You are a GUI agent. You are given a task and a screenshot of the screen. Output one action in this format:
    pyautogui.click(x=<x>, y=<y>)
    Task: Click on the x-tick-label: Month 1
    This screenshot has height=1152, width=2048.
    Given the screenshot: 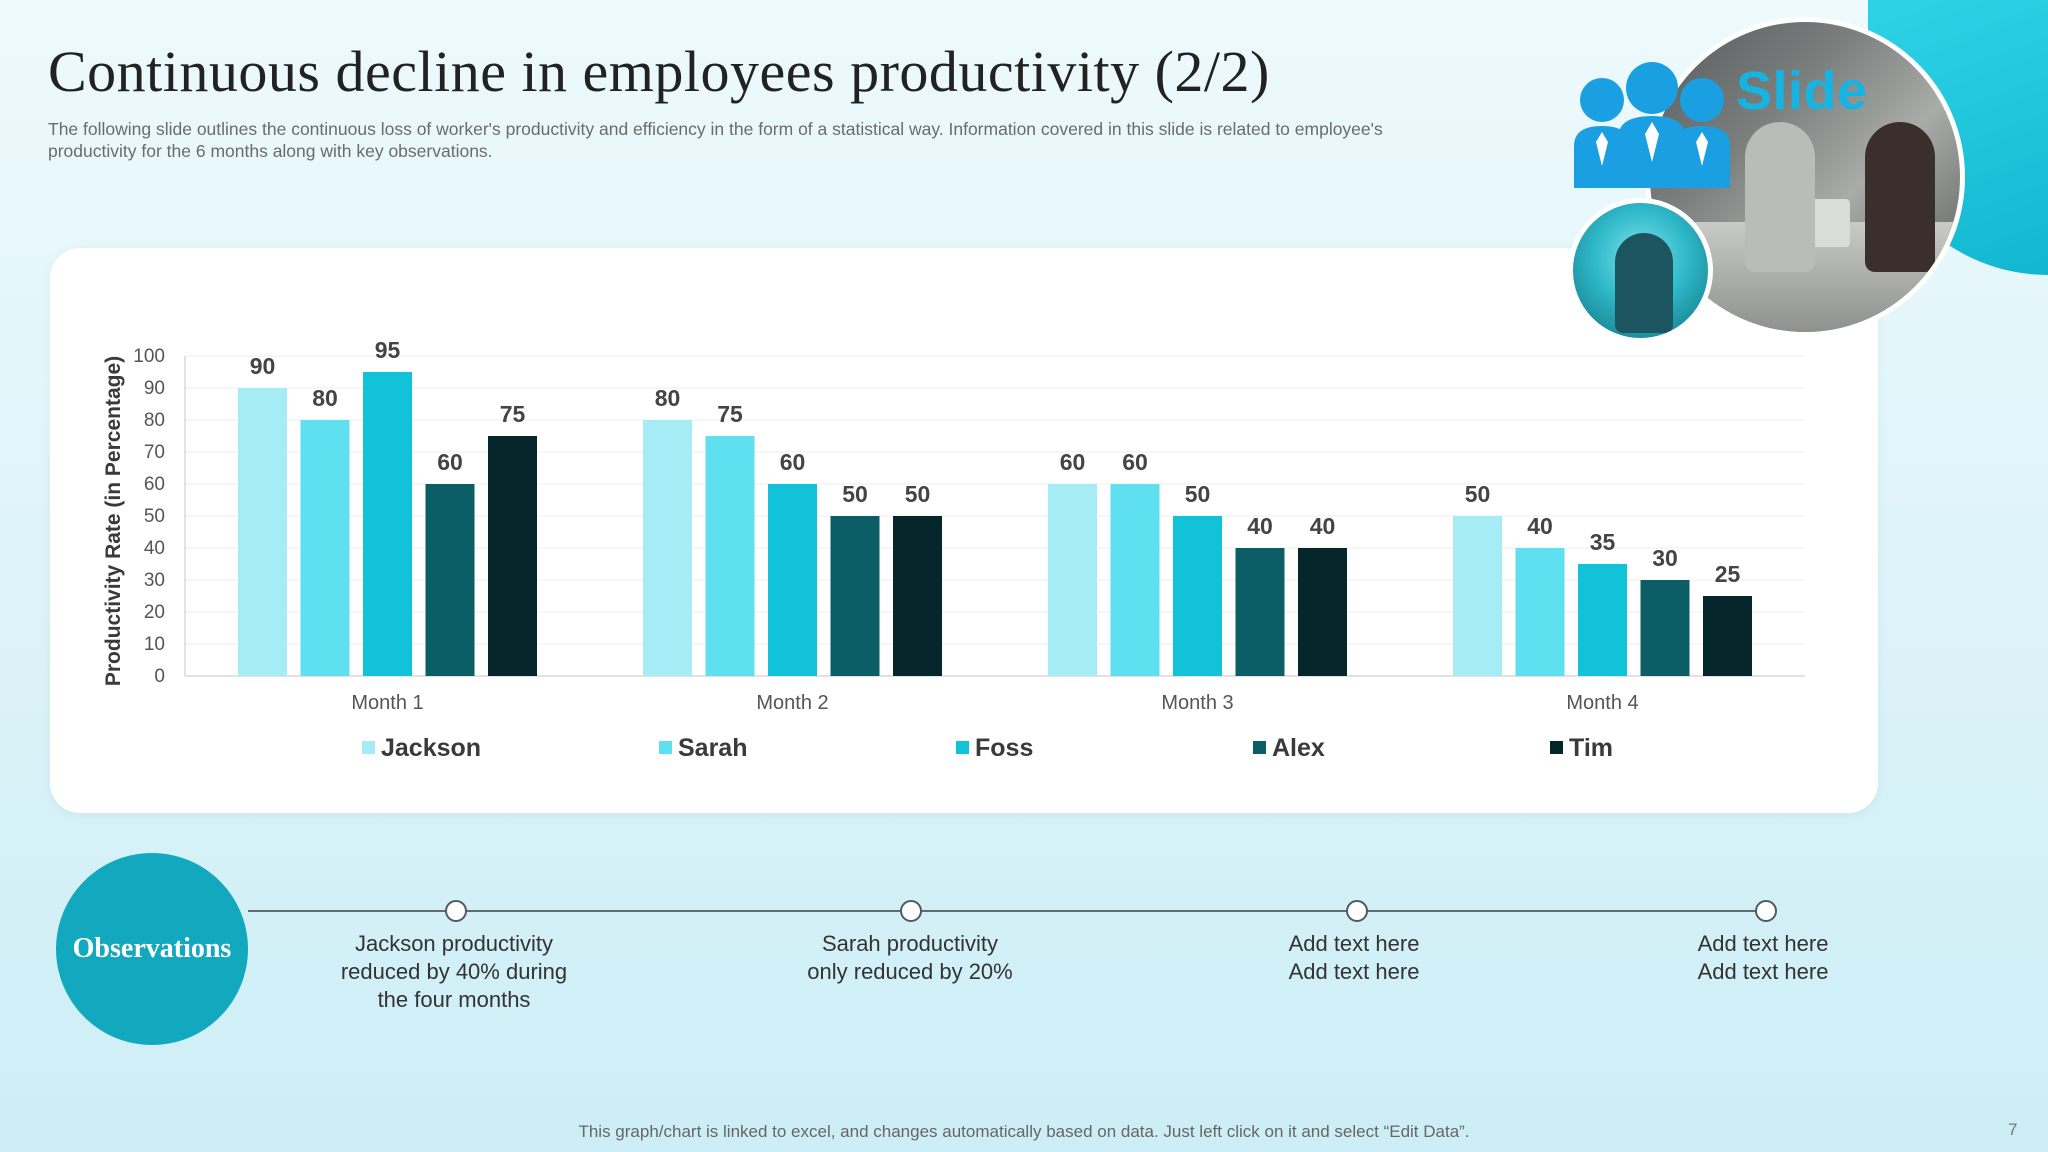 What is the action you would take?
    pyautogui.click(x=387, y=703)
    